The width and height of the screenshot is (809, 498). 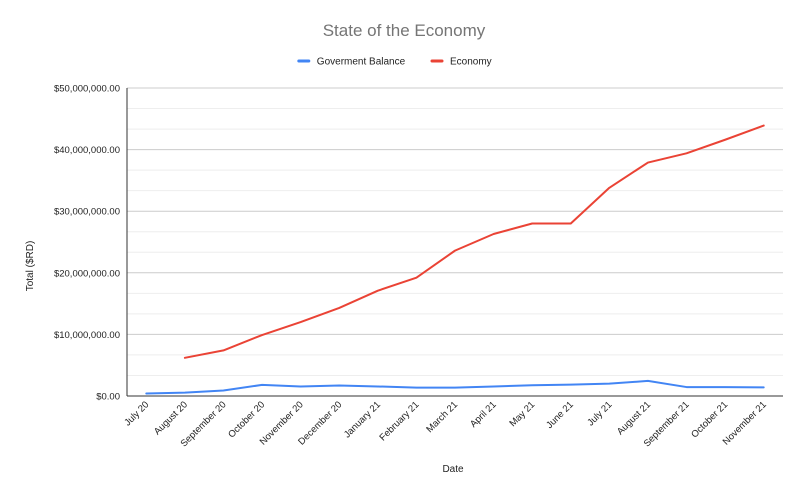 I want to click on x-axis-title: Date, so click(x=453, y=469).